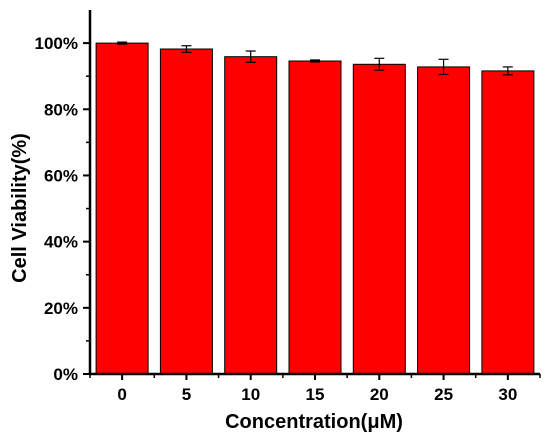 The image size is (550, 446). What do you see at coordinates (315, 394) in the screenshot?
I see `x-tick-label-15: 15` at bounding box center [315, 394].